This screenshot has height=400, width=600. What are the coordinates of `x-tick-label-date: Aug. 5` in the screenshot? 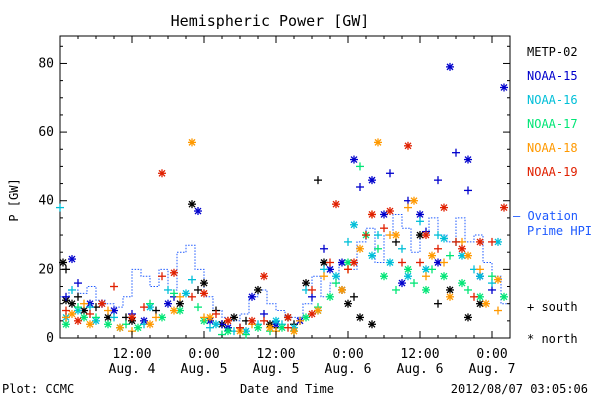 It's located at (204, 369).